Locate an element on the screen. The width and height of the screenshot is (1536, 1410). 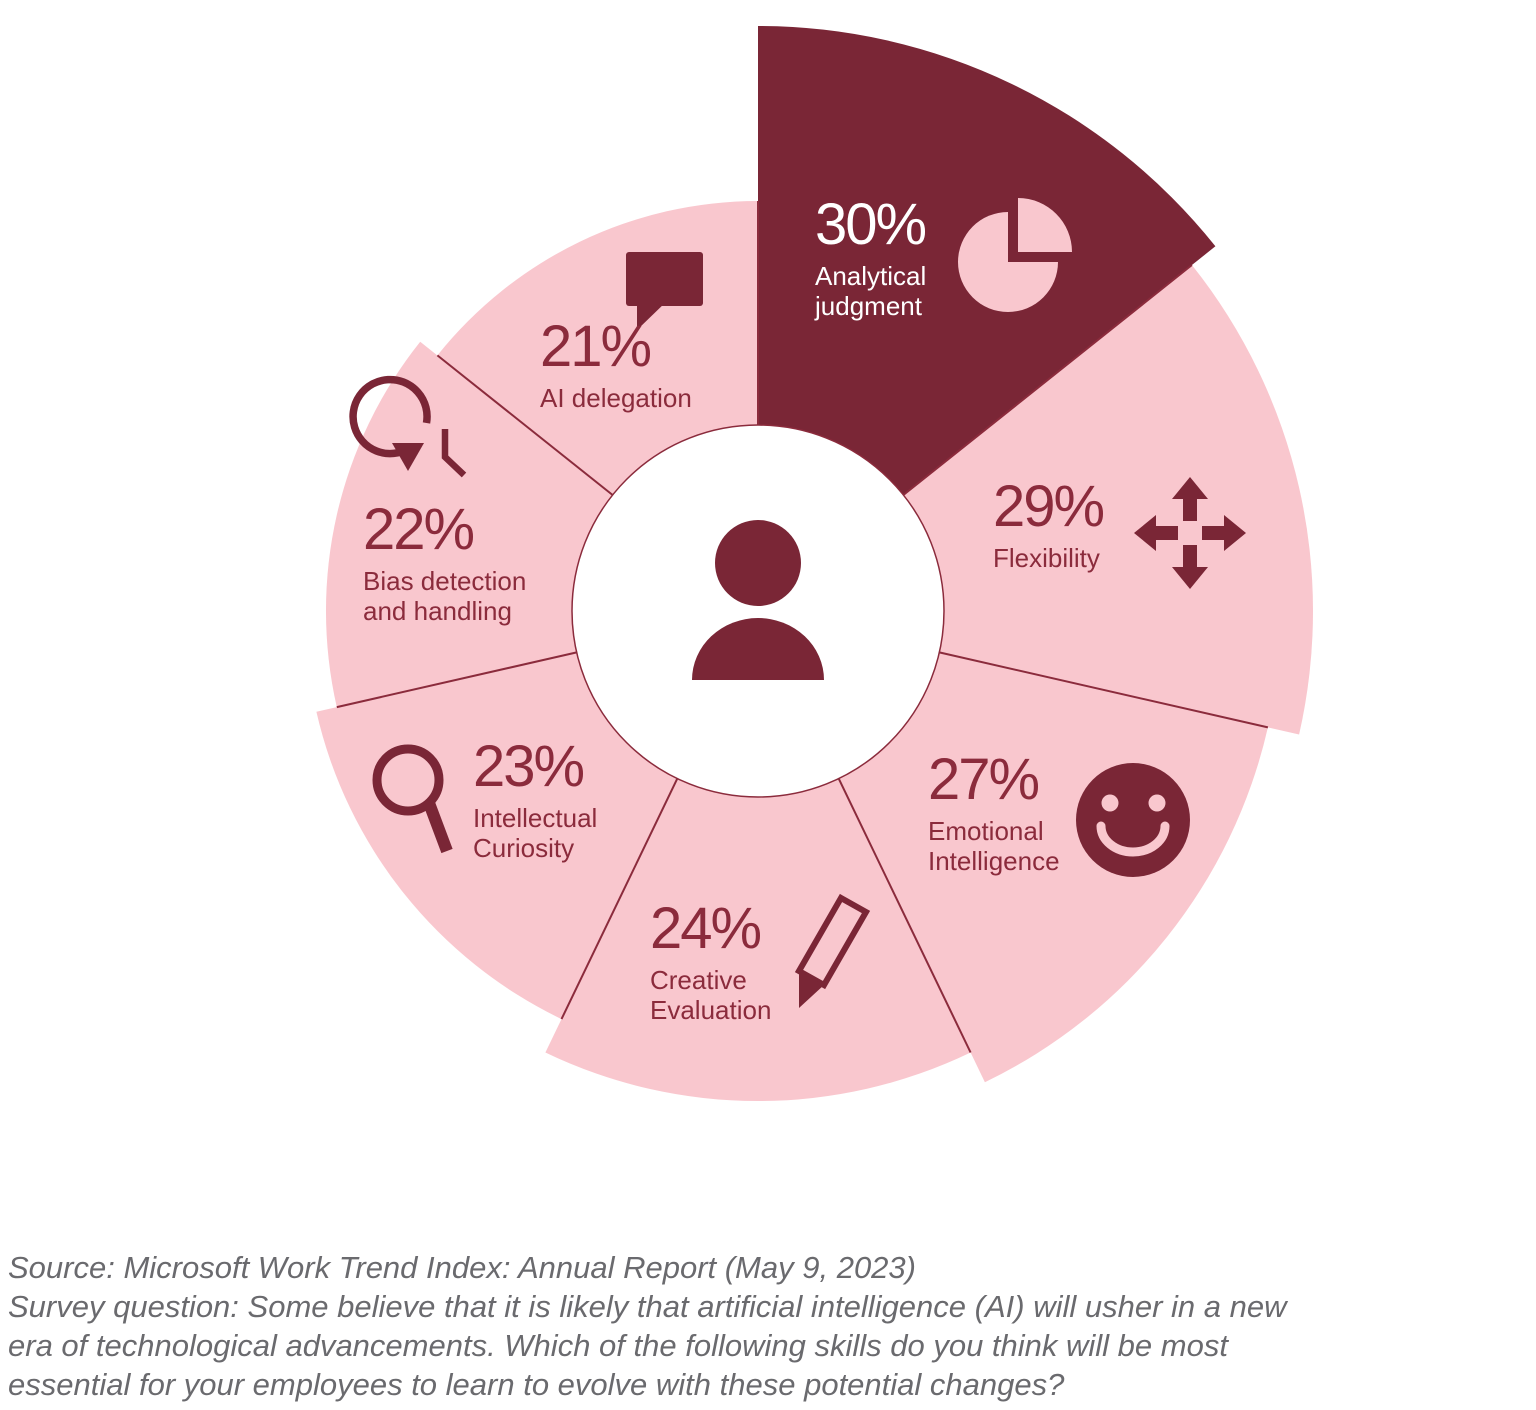
slice-label-bias-detection: 22% Bias detection and handling is located at coordinates (445, 562).